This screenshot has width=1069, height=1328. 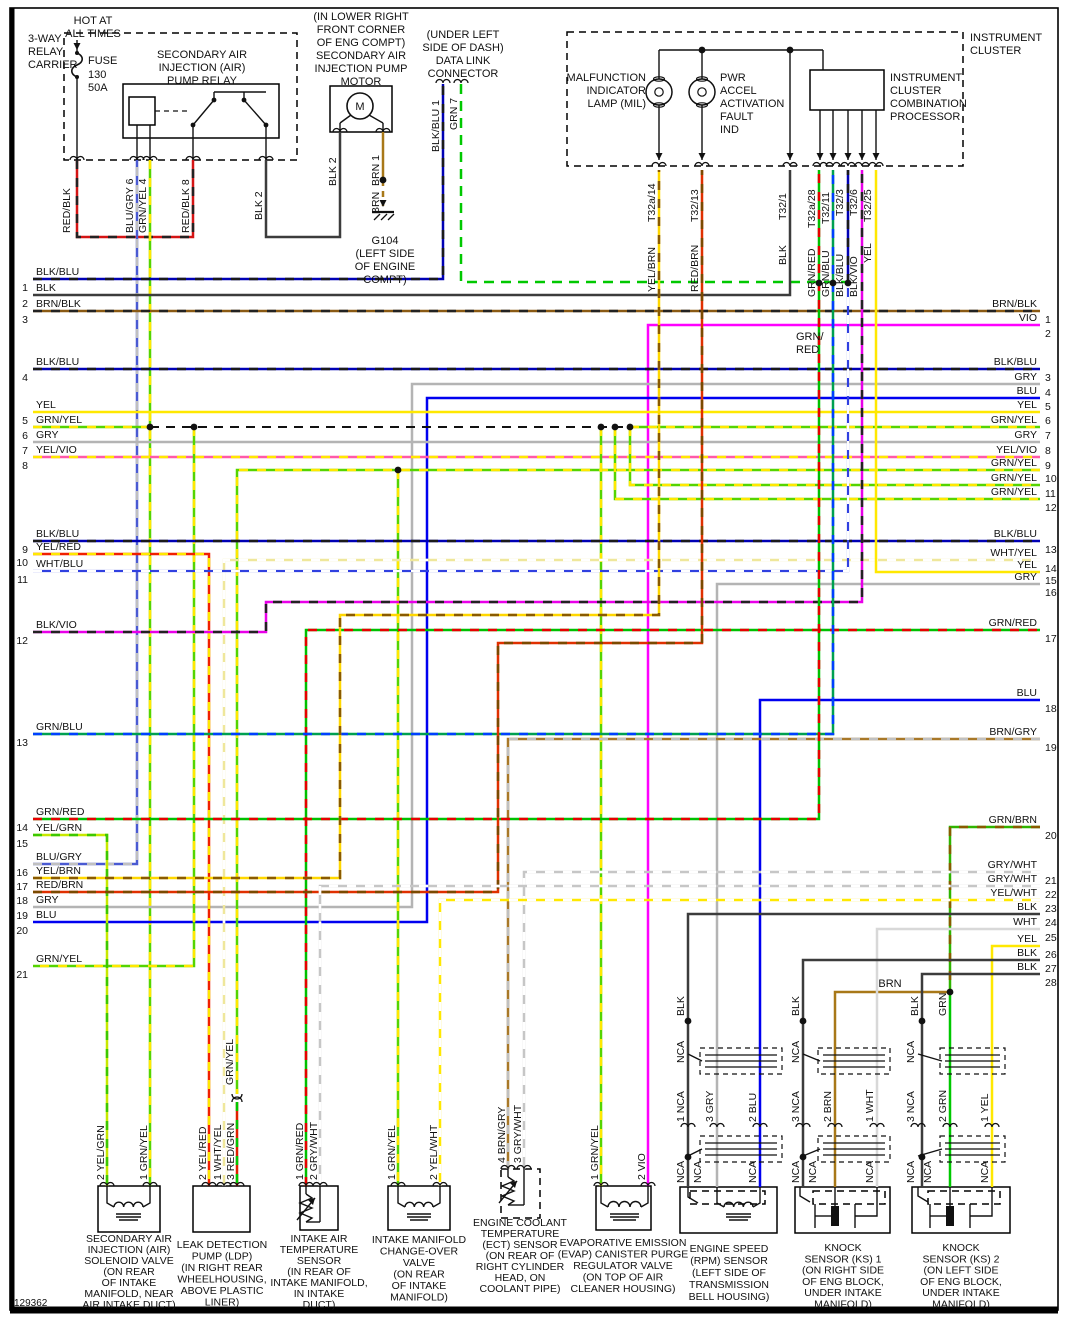 What do you see at coordinates (419, 1240) in the screenshot?
I see `label: INTAKE MANIFOLD` at bounding box center [419, 1240].